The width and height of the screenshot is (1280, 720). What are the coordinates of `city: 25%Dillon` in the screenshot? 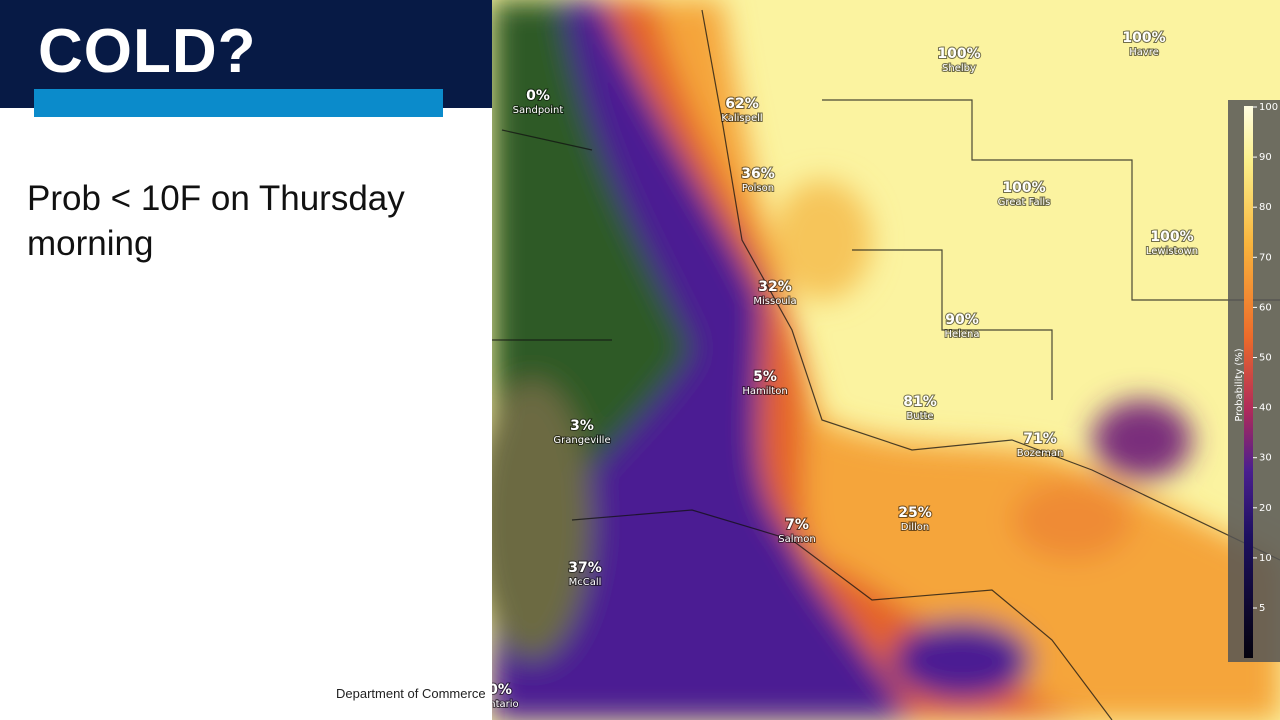 It's located at (915, 519).